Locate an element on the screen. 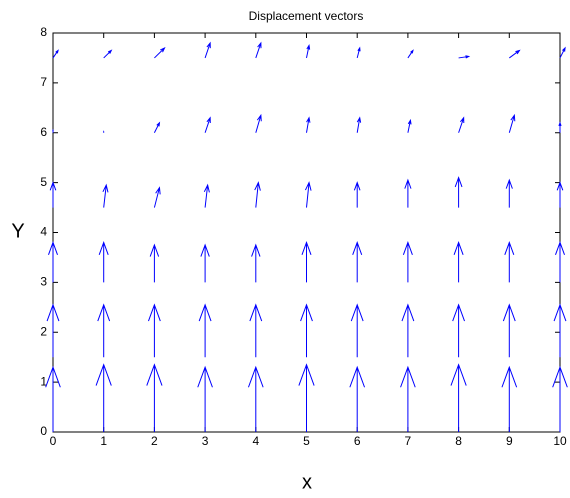 This screenshot has height=498, width=570. x-tick-label: 2 is located at coordinates (154, 441).